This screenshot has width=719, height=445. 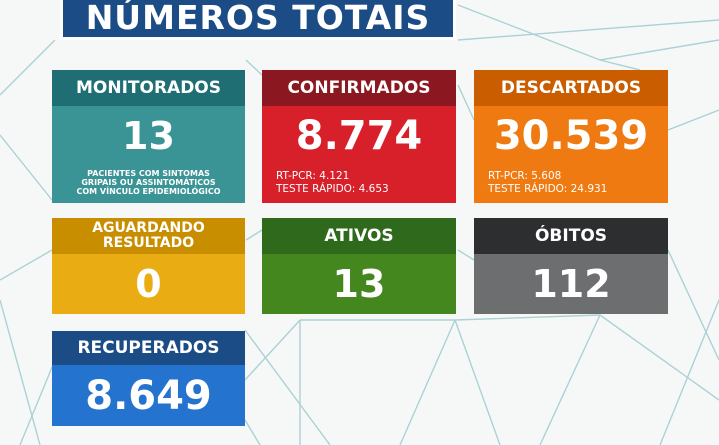 I want to click on card-aguardando-body: 0, so click(x=148, y=284).